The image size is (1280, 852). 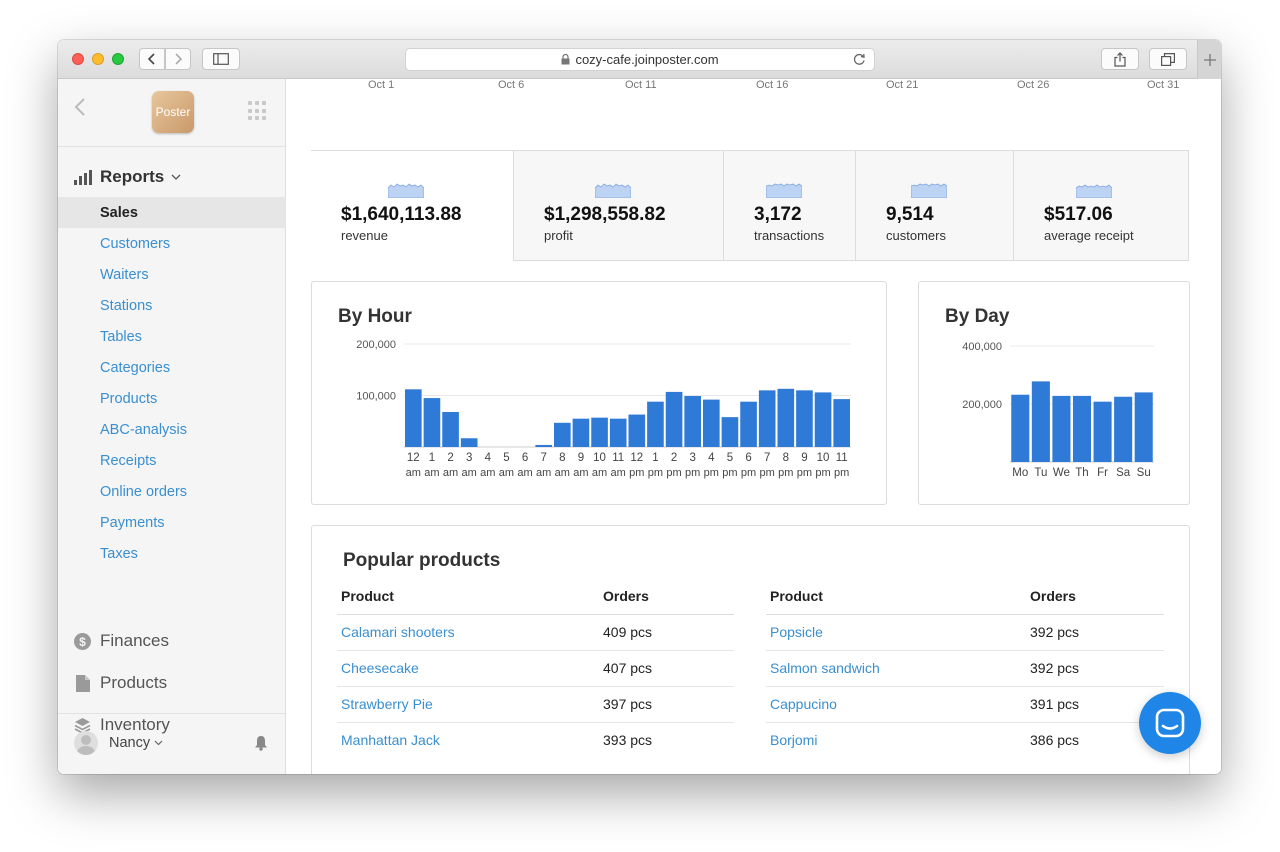 What do you see at coordinates (1102, 473) in the screenshot?
I see `x-tick-label: Fr` at bounding box center [1102, 473].